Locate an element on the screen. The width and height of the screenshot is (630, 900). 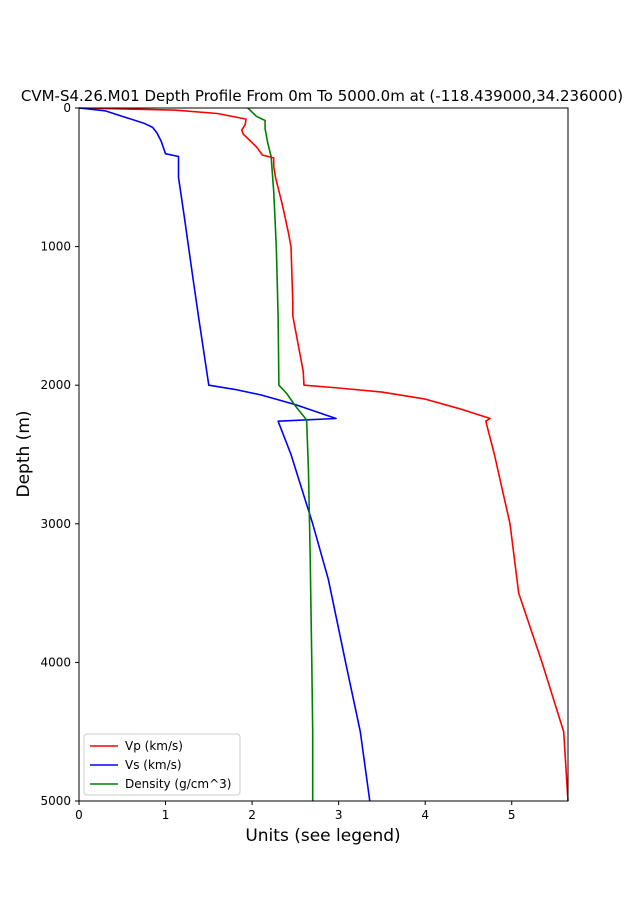
legend-frame is located at coordinates (162, 764).